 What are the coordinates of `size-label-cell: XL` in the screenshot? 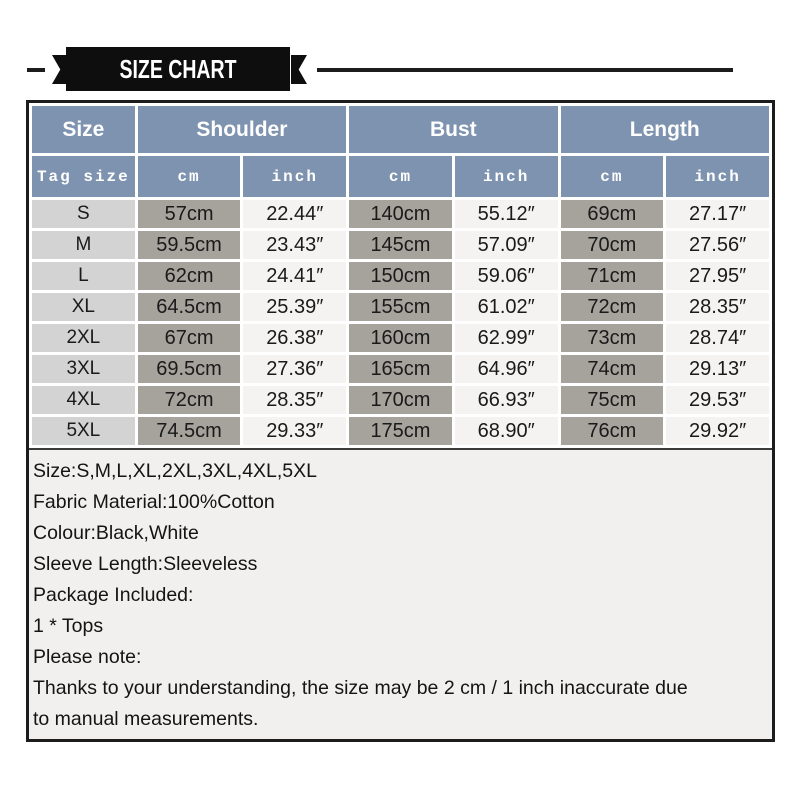 It's located at (83, 307).